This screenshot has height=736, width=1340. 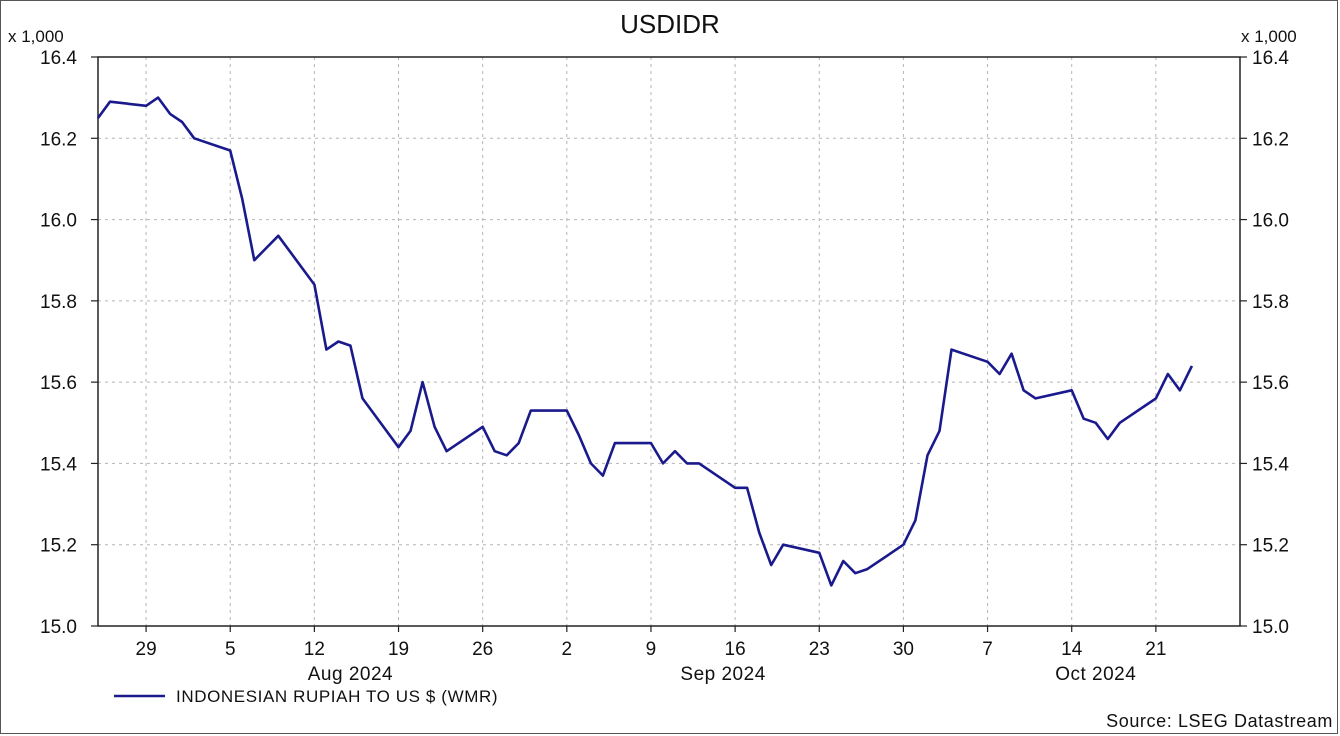 I want to click on x-tick-label: 7, so click(x=987, y=649).